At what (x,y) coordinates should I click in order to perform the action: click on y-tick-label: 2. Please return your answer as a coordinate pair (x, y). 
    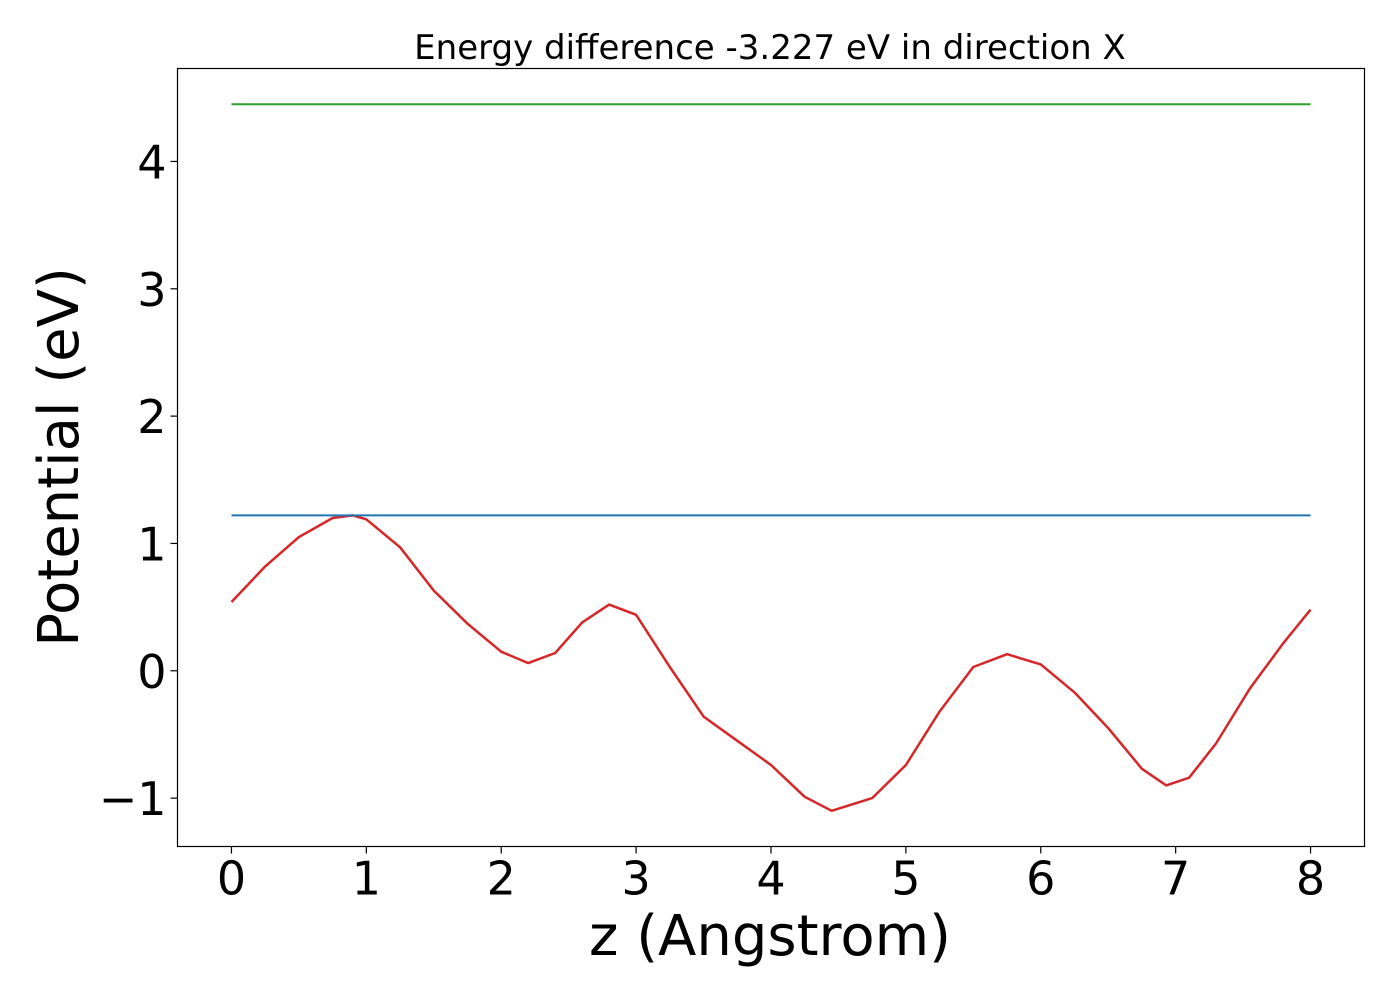
    Looking at the image, I should click on (151, 417).